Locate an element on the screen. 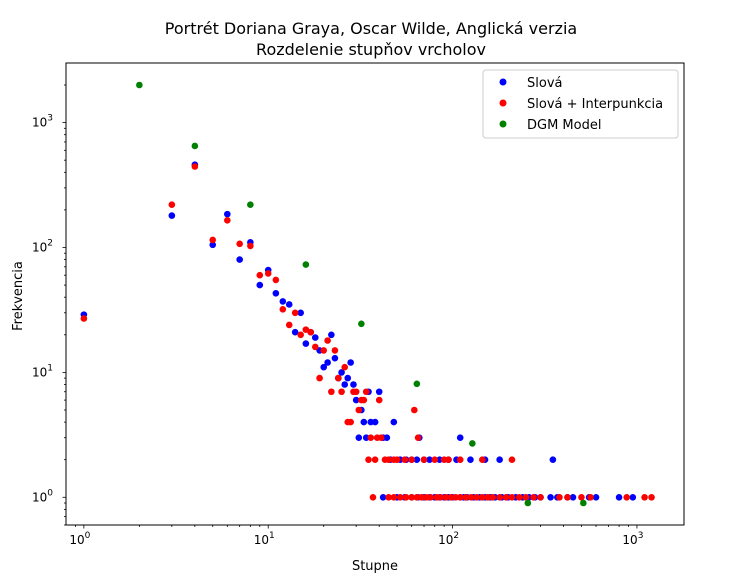  legend-label-slova-interpunkcia: Slová + Interpunkcia is located at coordinates (595, 104).